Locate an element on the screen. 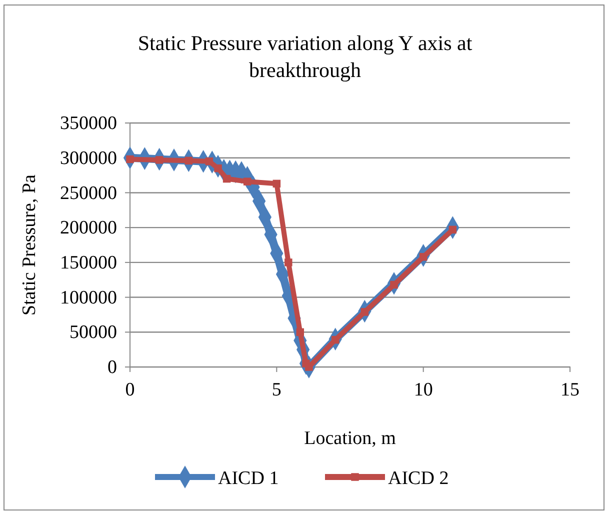  y-axis-title: Static Pressure, Pa is located at coordinates (29, 245).